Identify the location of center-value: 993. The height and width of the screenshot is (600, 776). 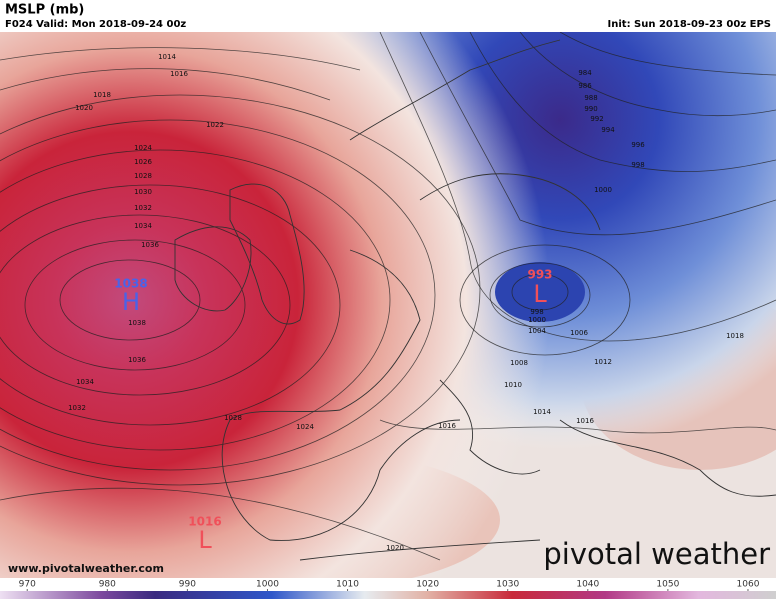
(539, 275).